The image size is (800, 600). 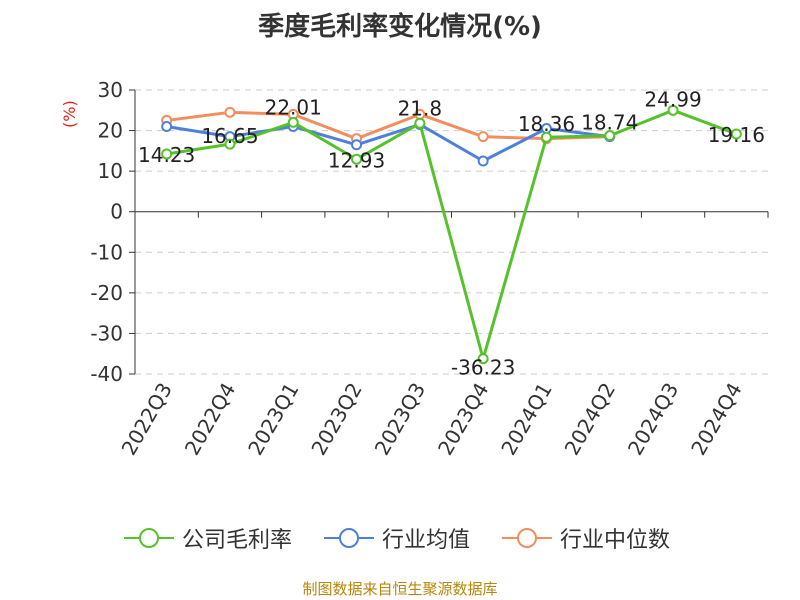 I want to click on x-tick-label: 2024Q3, so click(x=653, y=419).